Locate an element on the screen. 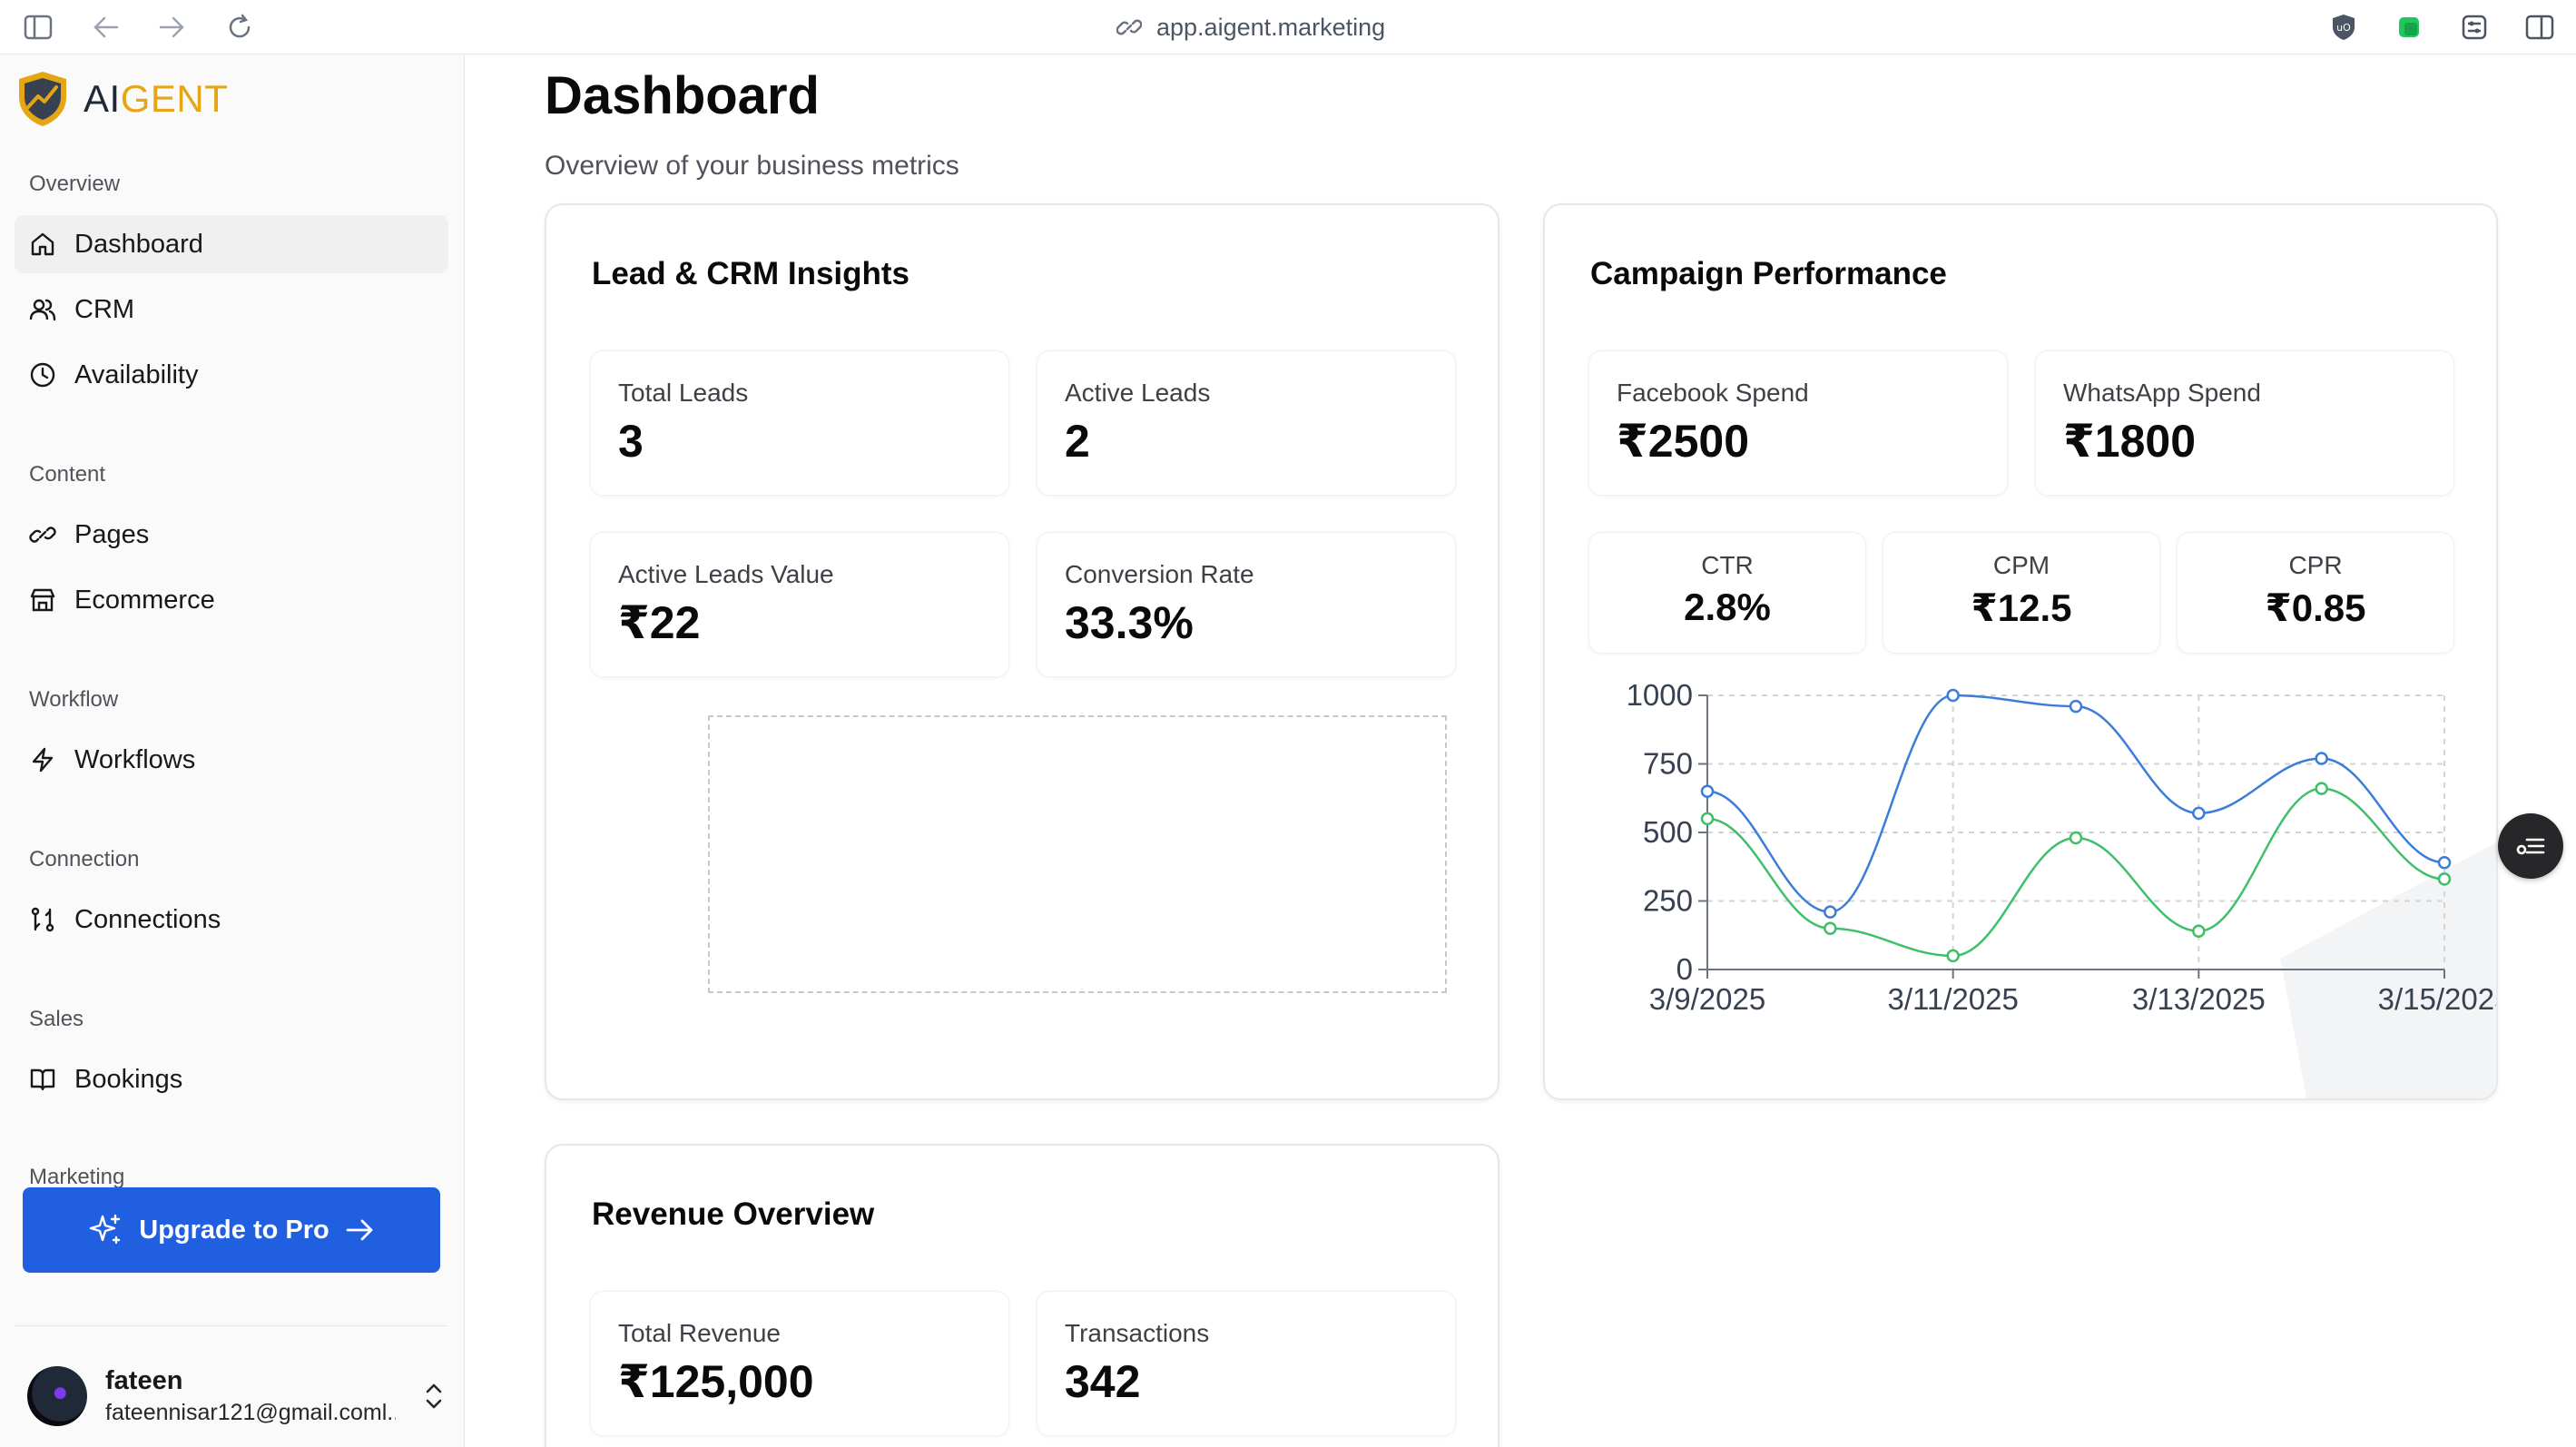  user-name: fateen is located at coordinates (144, 1380).